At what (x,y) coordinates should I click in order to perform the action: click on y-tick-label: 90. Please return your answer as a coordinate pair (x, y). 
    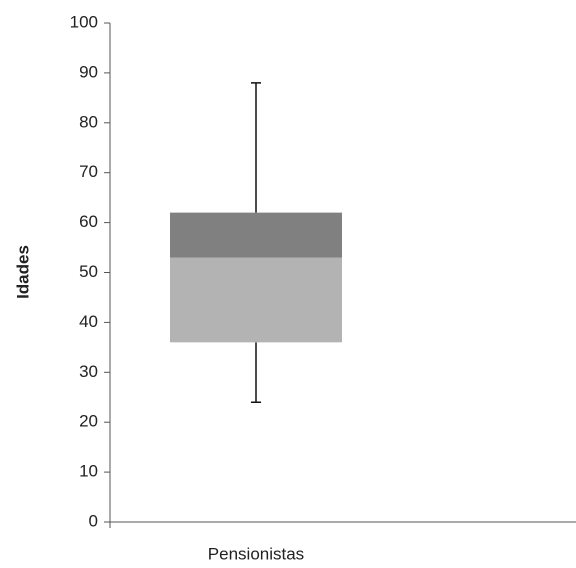
    Looking at the image, I should click on (88, 71).